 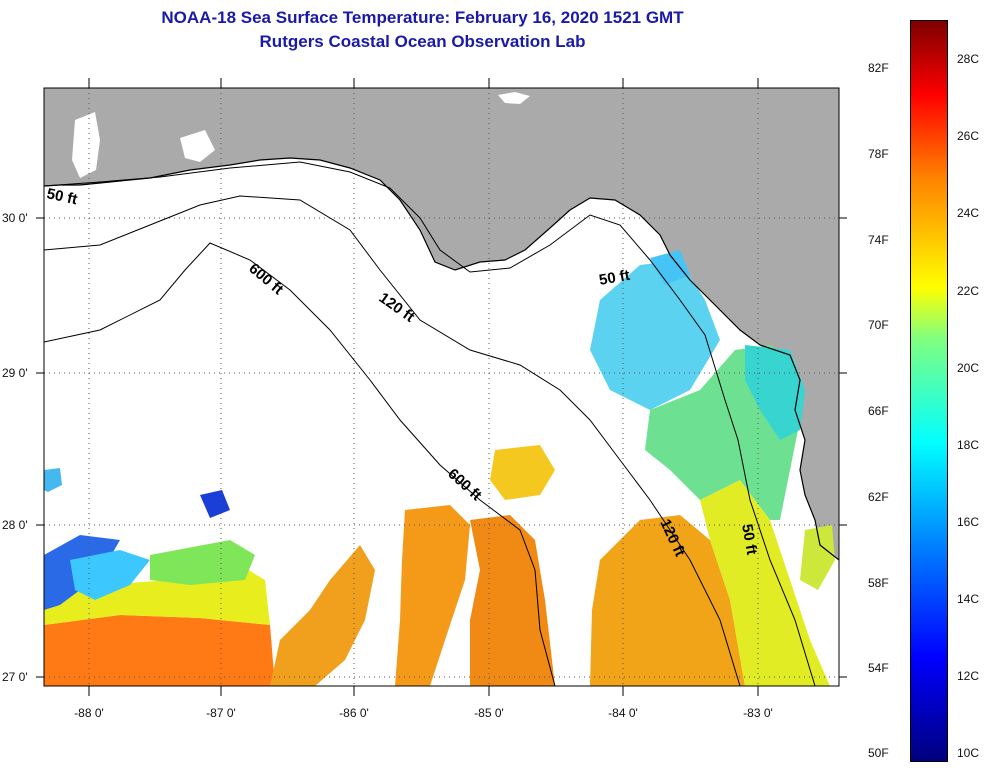 I want to click on colorbar-f-label: 62F, so click(x=878, y=497).